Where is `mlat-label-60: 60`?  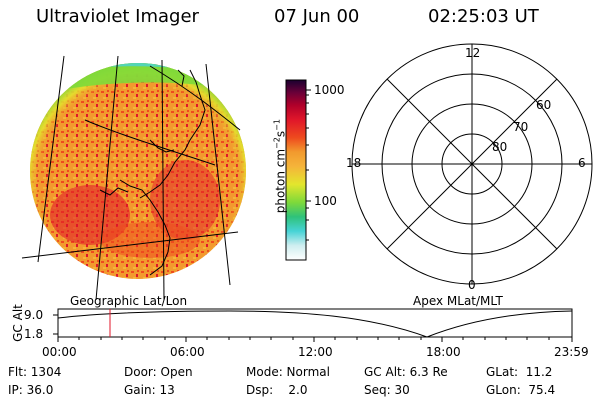
mlat-label-60: 60 is located at coordinates (544, 105).